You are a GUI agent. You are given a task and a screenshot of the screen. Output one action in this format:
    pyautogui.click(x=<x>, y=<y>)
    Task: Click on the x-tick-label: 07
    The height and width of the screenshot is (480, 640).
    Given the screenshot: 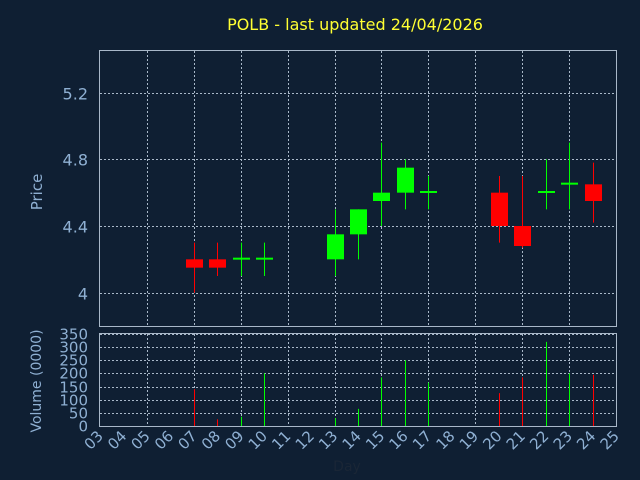 What is the action you would take?
    pyautogui.click(x=187, y=440)
    